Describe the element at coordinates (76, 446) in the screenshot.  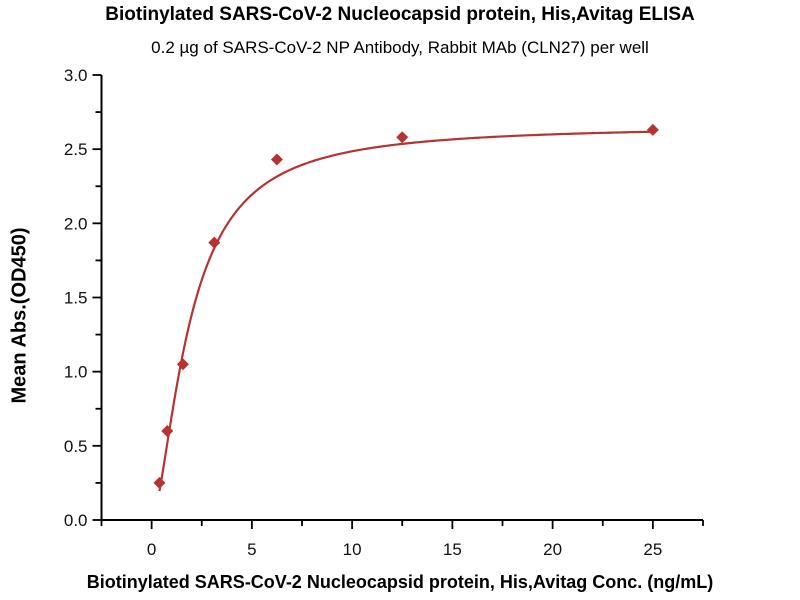
I see `y-tick-label: 0.5` at that location.